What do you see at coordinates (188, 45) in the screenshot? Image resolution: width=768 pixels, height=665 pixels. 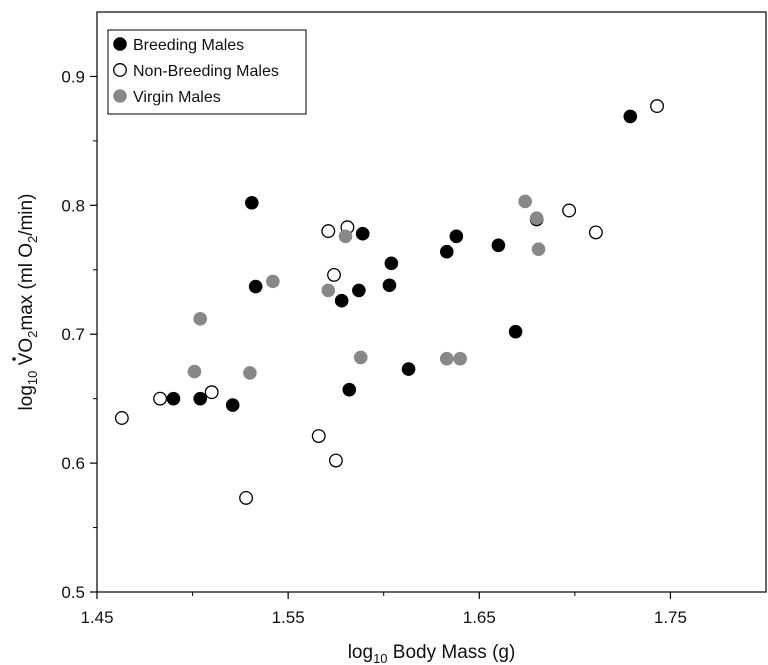 I see `legend-label: Breeding Males` at bounding box center [188, 45].